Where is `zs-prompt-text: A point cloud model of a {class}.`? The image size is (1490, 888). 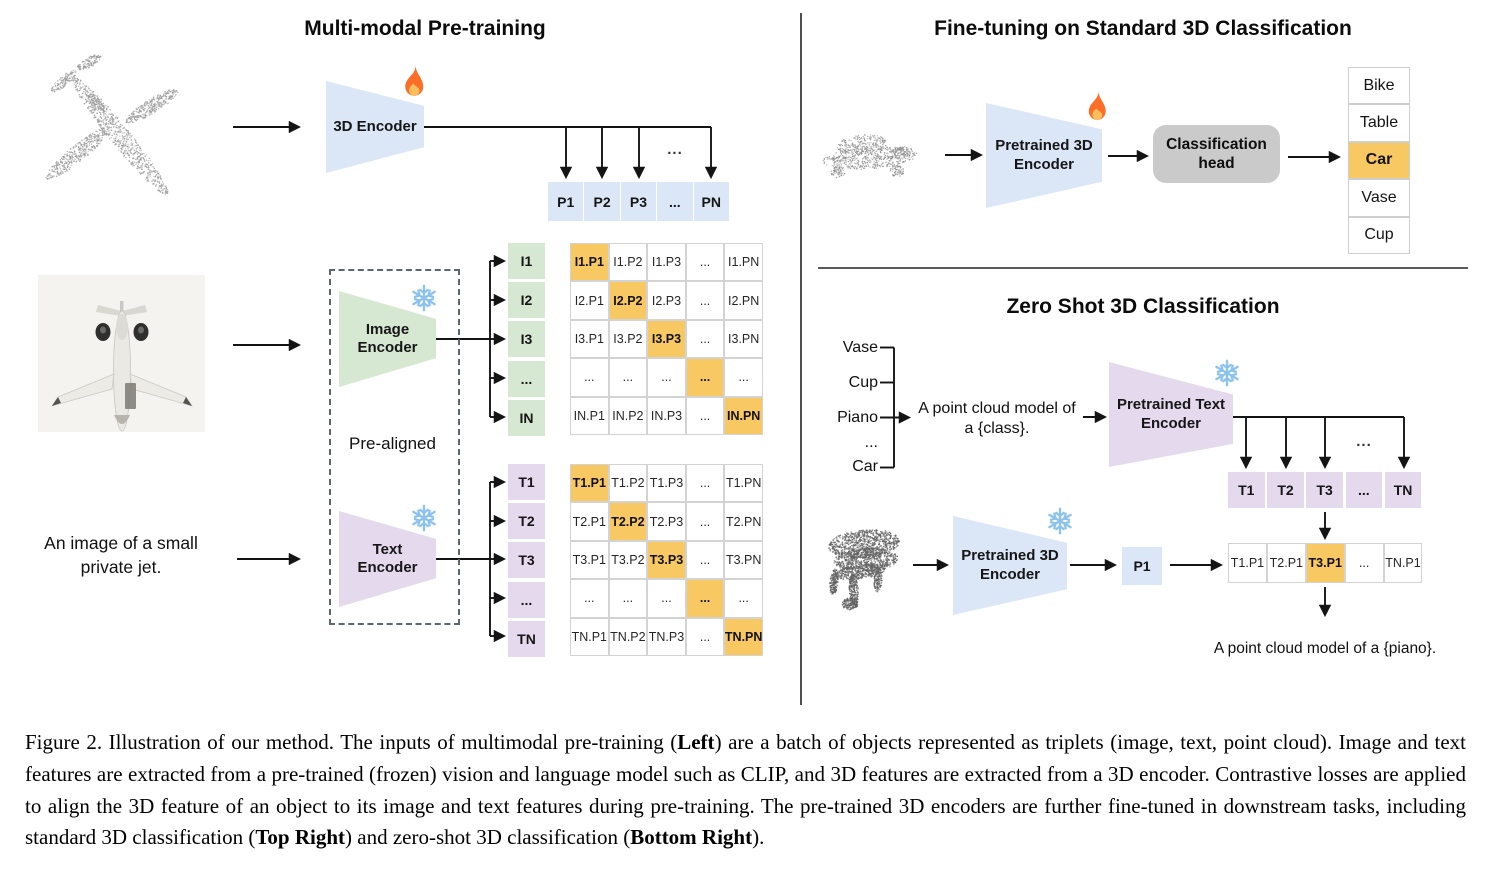
zs-prompt-text: A point cloud model of a {class}. is located at coordinates (997, 418).